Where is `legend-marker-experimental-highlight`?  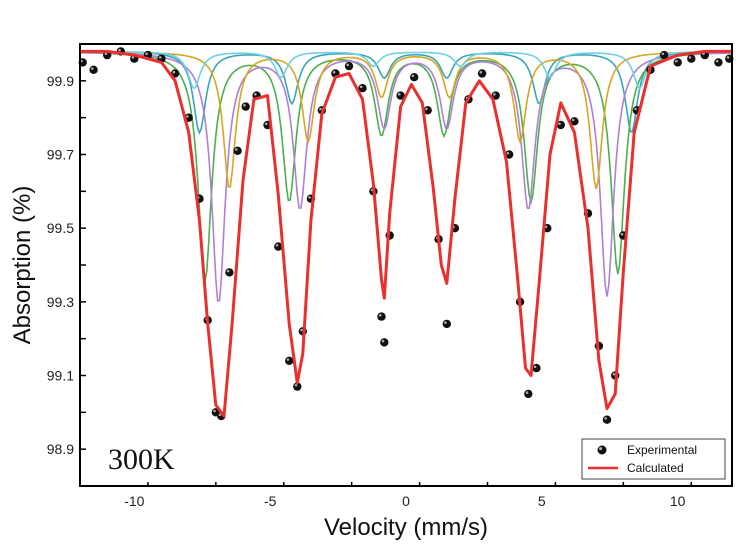
legend-marker-experimental-highlight is located at coordinates (601, 449).